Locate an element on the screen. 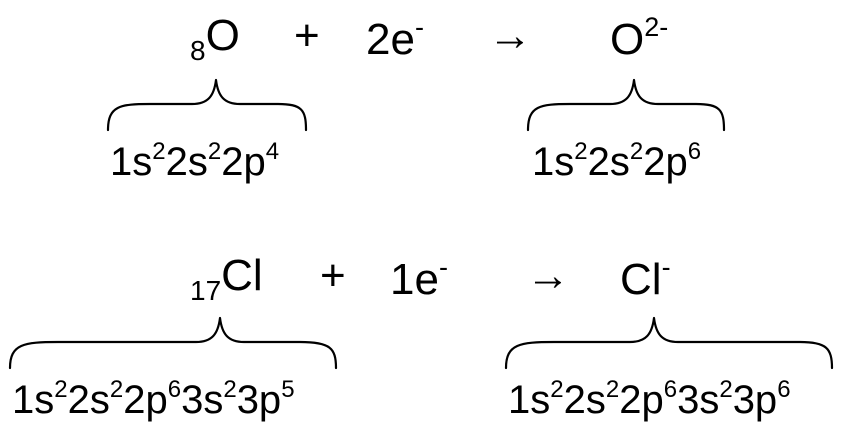 This screenshot has height=429, width=841. electron-config-chloride: 1s22s22p63s23p6 is located at coordinates (649, 399).